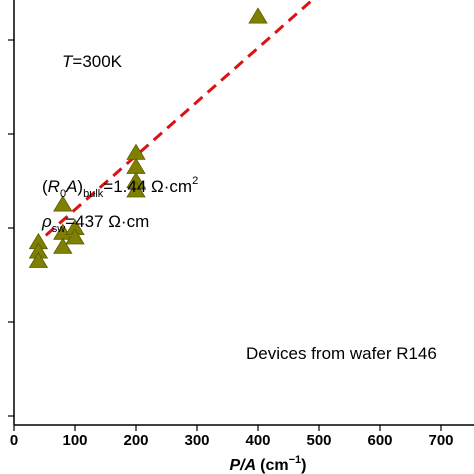 The height and width of the screenshot is (474, 474). What do you see at coordinates (268, 464) in the screenshot?
I see `x-axis-title: P/A (cm−1)` at bounding box center [268, 464].